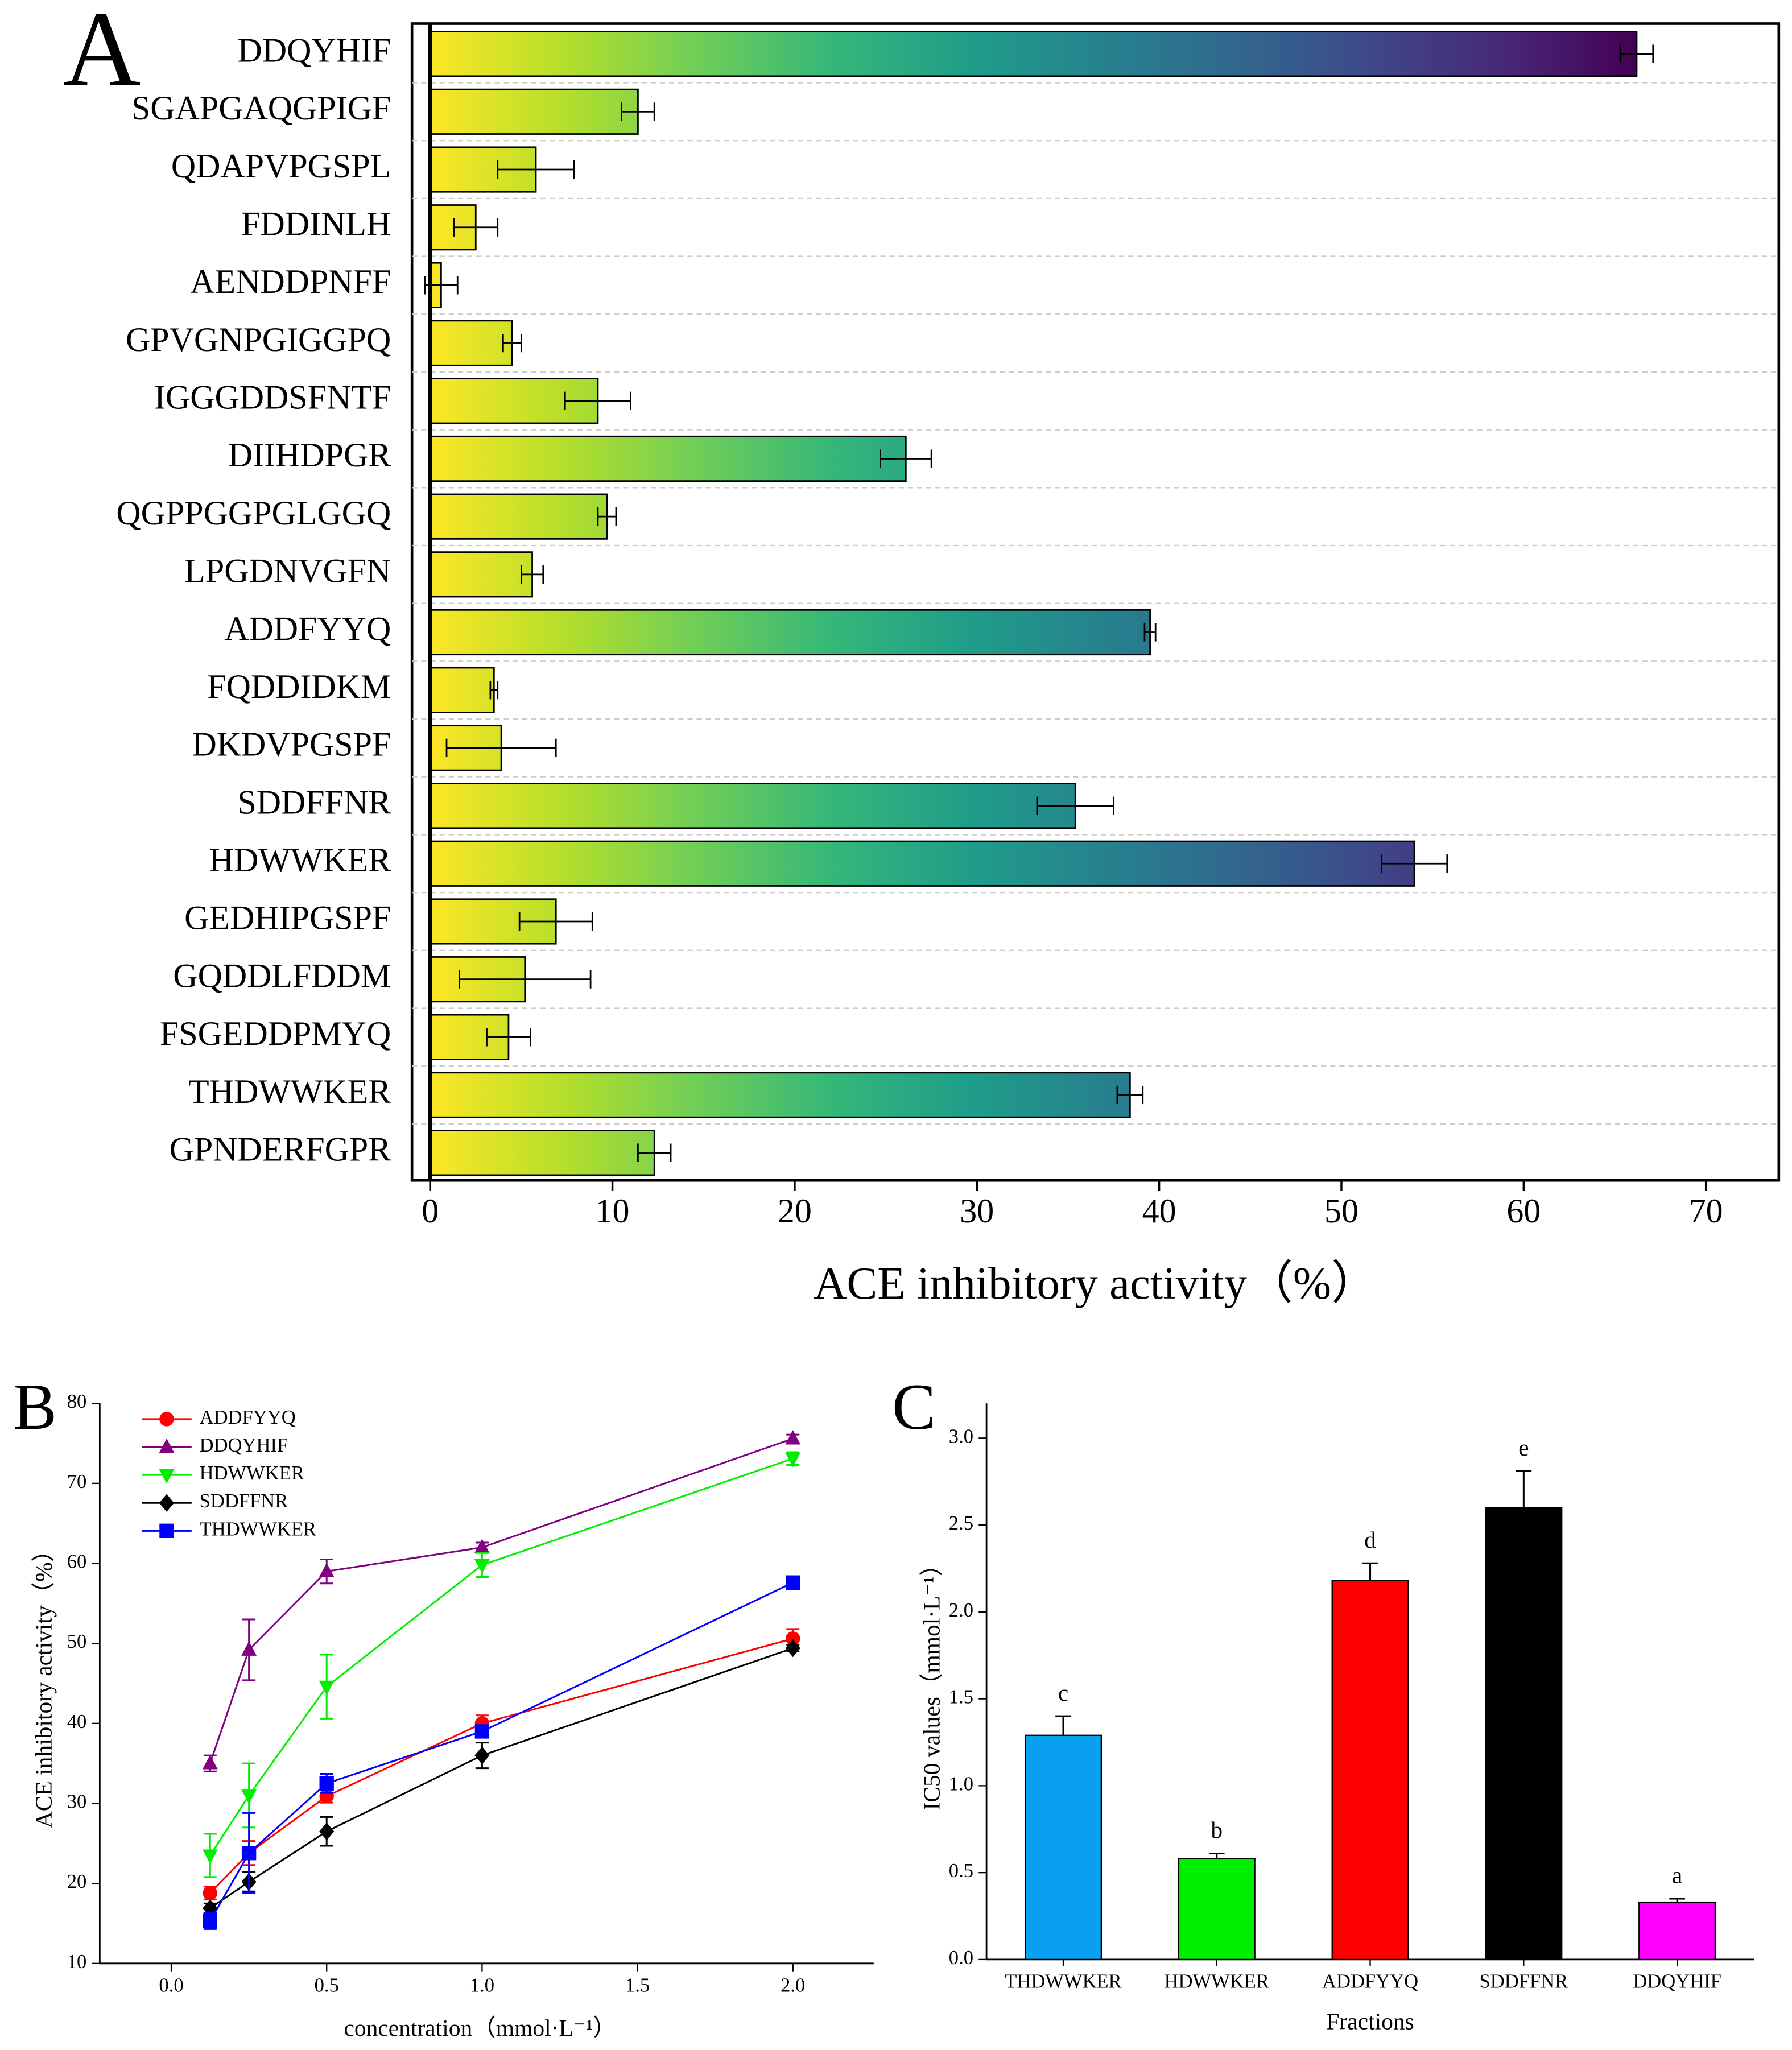 Image resolution: width=1792 pixels, height=2050 pixels. Describe the element at coordinates (1524, 1981) in the screenshot. I see `x-tick-label: SDDFFNR` at that location.